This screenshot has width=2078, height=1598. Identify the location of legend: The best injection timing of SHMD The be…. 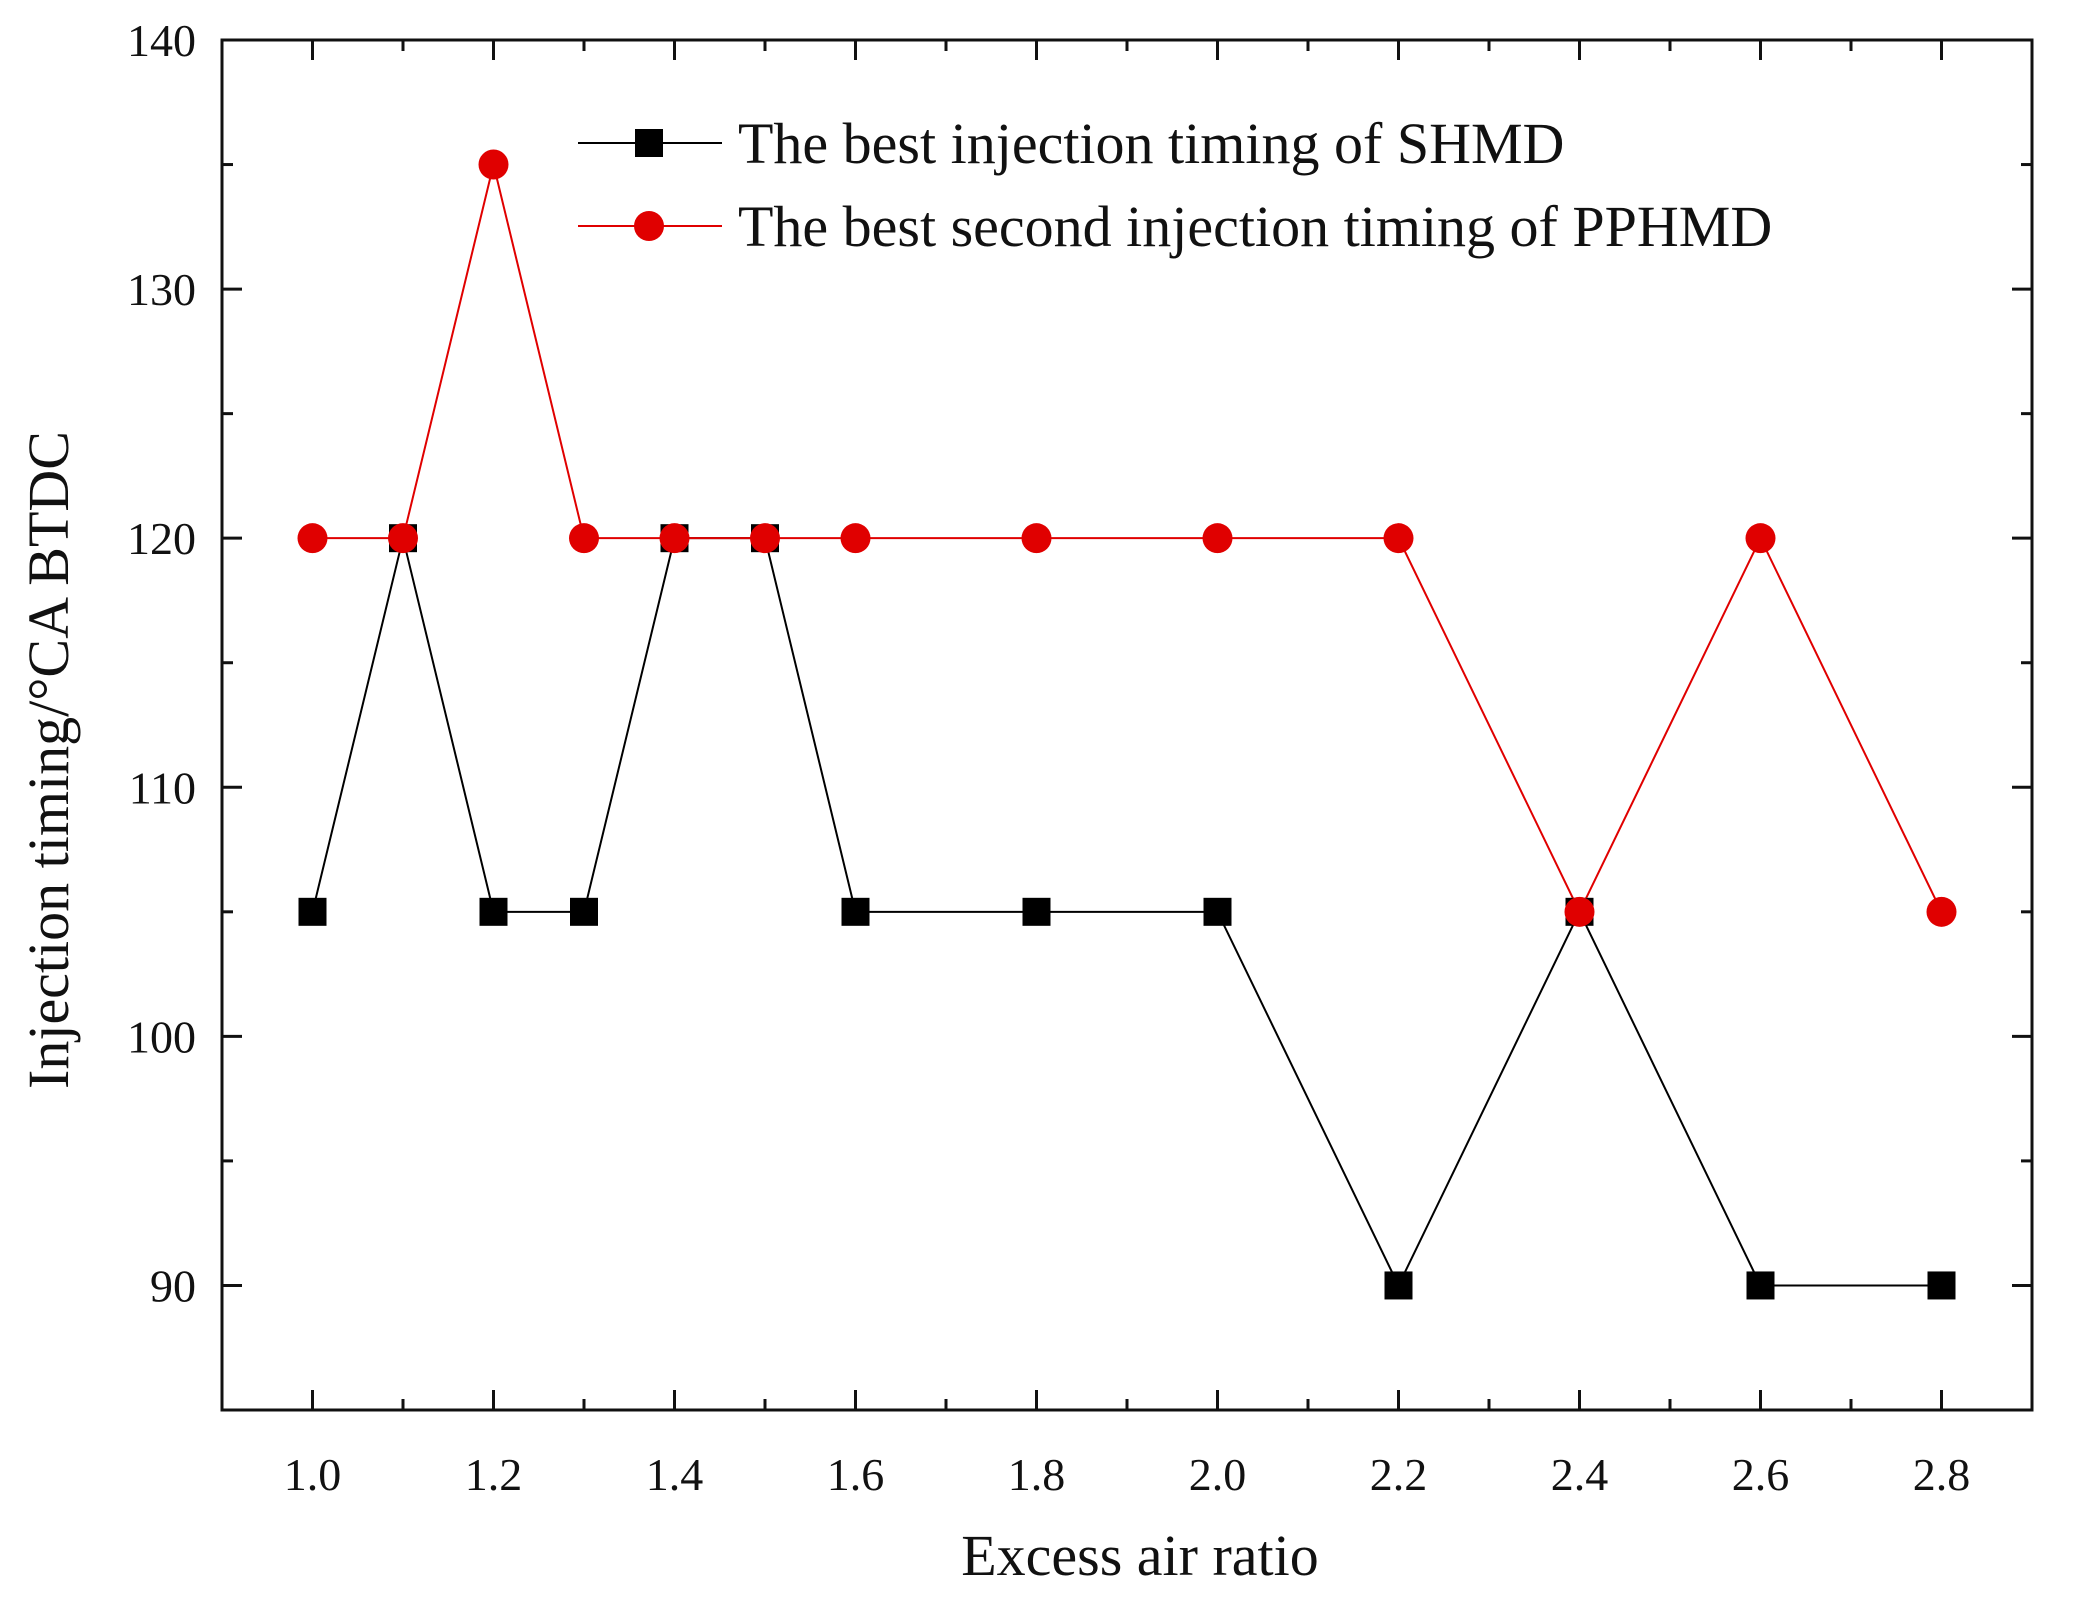
(1175, 185).